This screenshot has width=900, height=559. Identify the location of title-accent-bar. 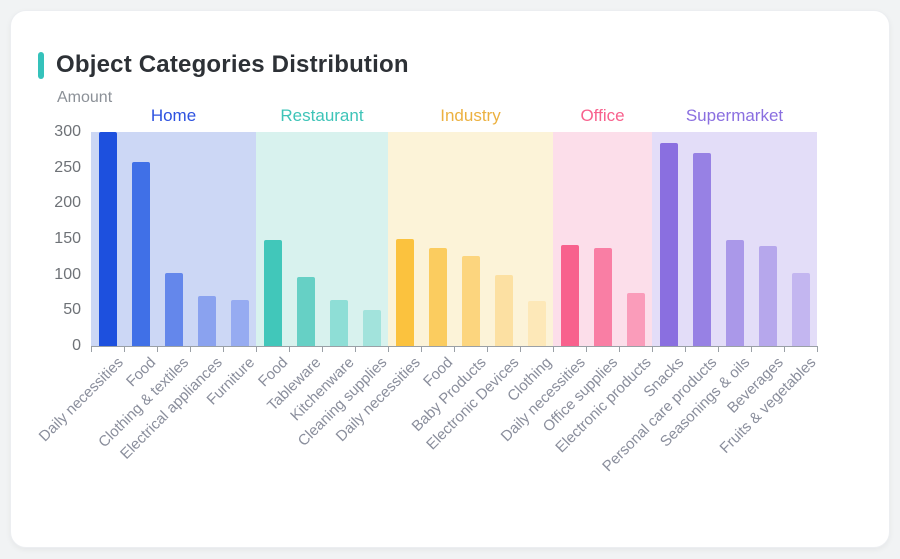
(41, 65).